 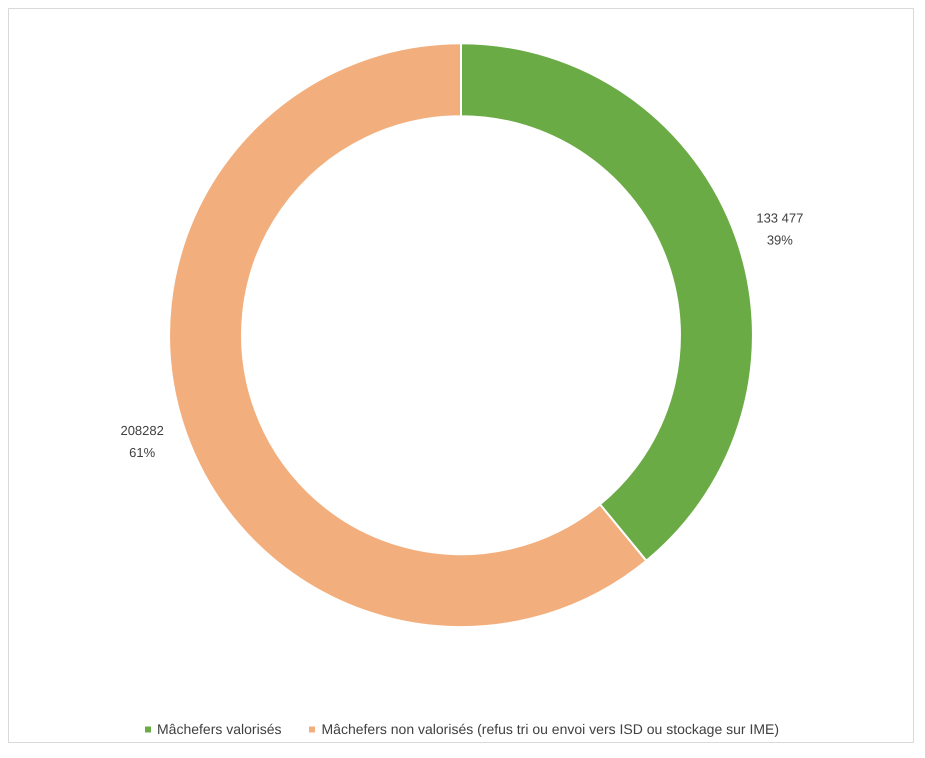 I want to click on data-label: 208282 61%, so click(x=142, y=441).